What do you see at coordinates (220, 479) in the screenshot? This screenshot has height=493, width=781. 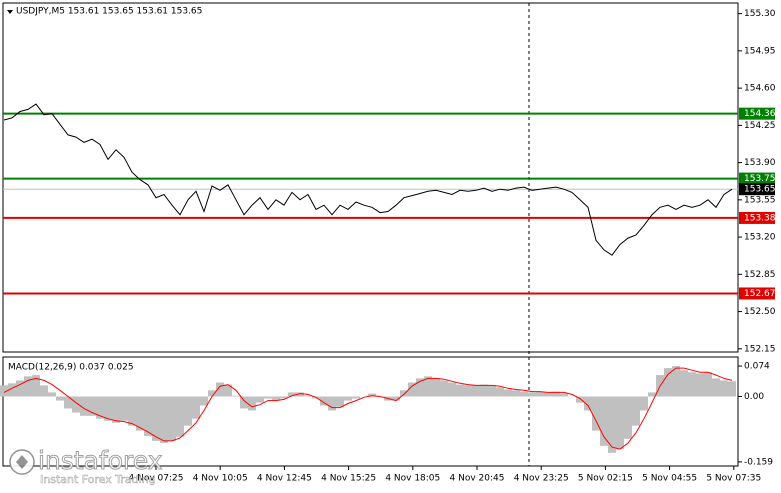 I see `x-tick-label: 4 Nov 10:05` at bounding box center [220, 479].